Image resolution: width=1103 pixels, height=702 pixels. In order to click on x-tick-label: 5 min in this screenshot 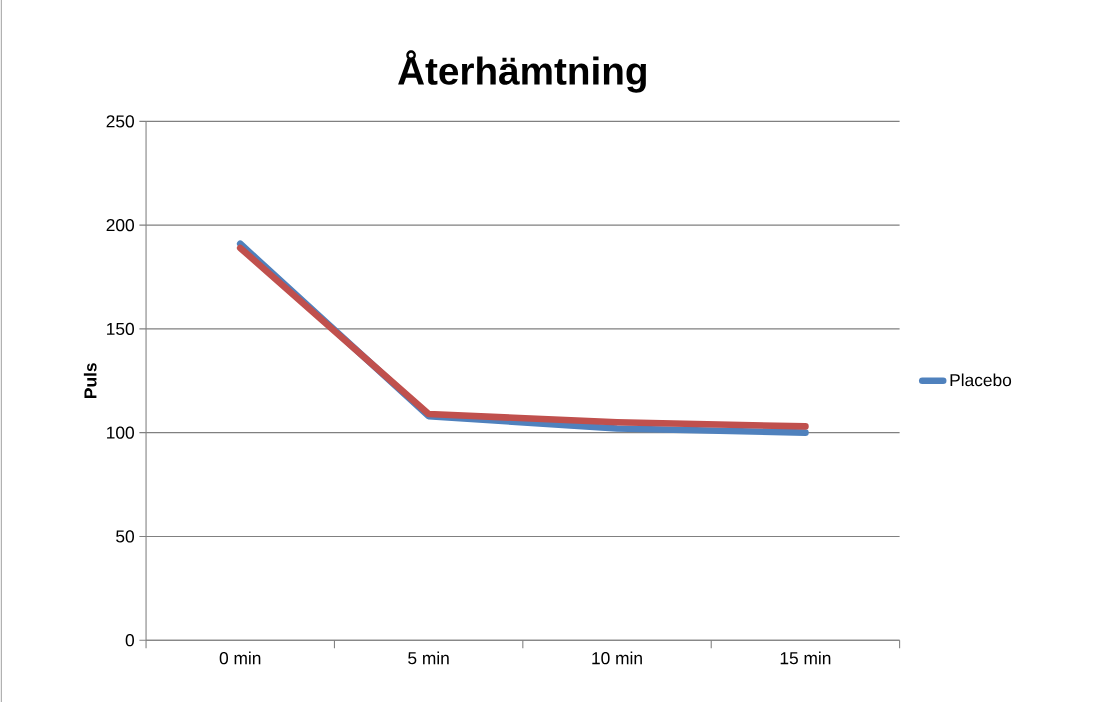, I will do `click(428, 658)`.